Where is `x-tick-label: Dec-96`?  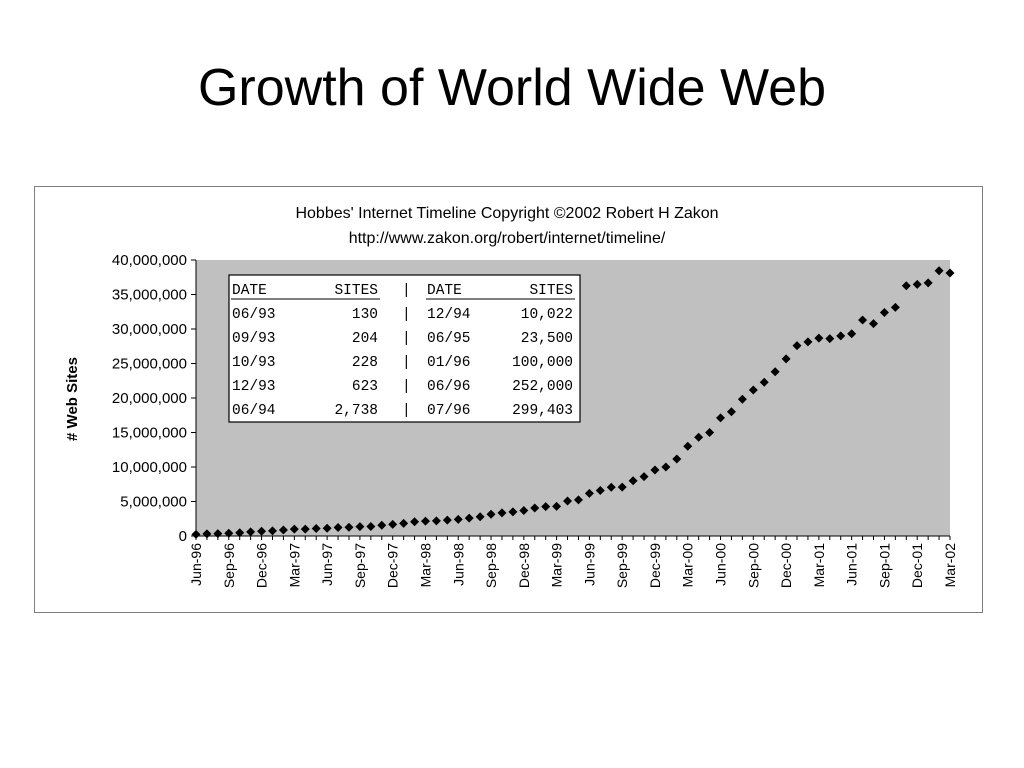 x-tick-label: Dec-96 is located at coordinates (262, 565).